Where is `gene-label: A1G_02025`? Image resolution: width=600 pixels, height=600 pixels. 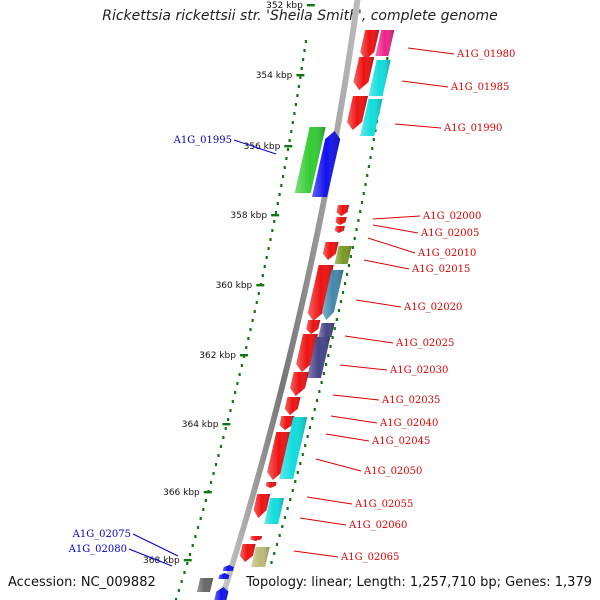
gene-label: A1G_02025 is located at coordinates (424, 343).